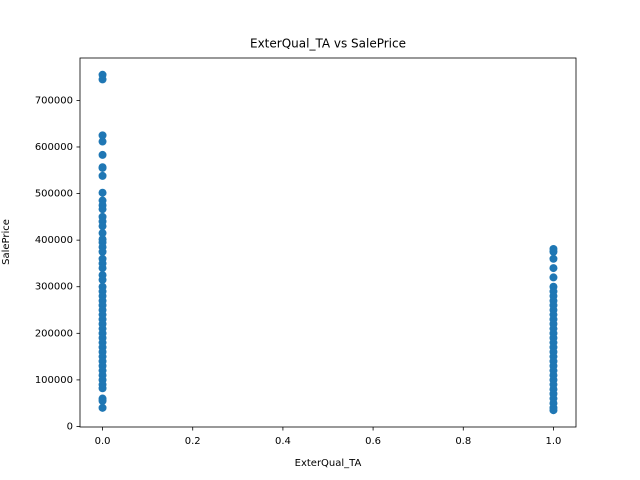 This screenshot has height=480, width=640. Describe the element at coordinates (554, 441) in the screenshot. I see `x-tick-label: 1.0` at that location.